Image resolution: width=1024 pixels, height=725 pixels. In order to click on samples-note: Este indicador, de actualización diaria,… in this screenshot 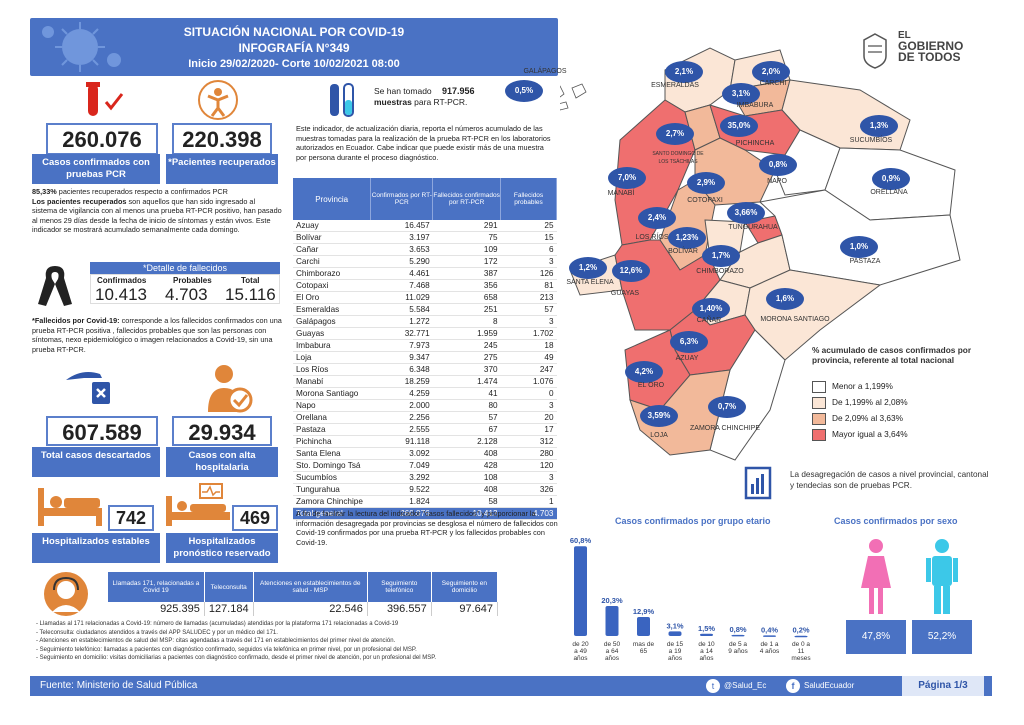, I will do `click(423, 143)`.